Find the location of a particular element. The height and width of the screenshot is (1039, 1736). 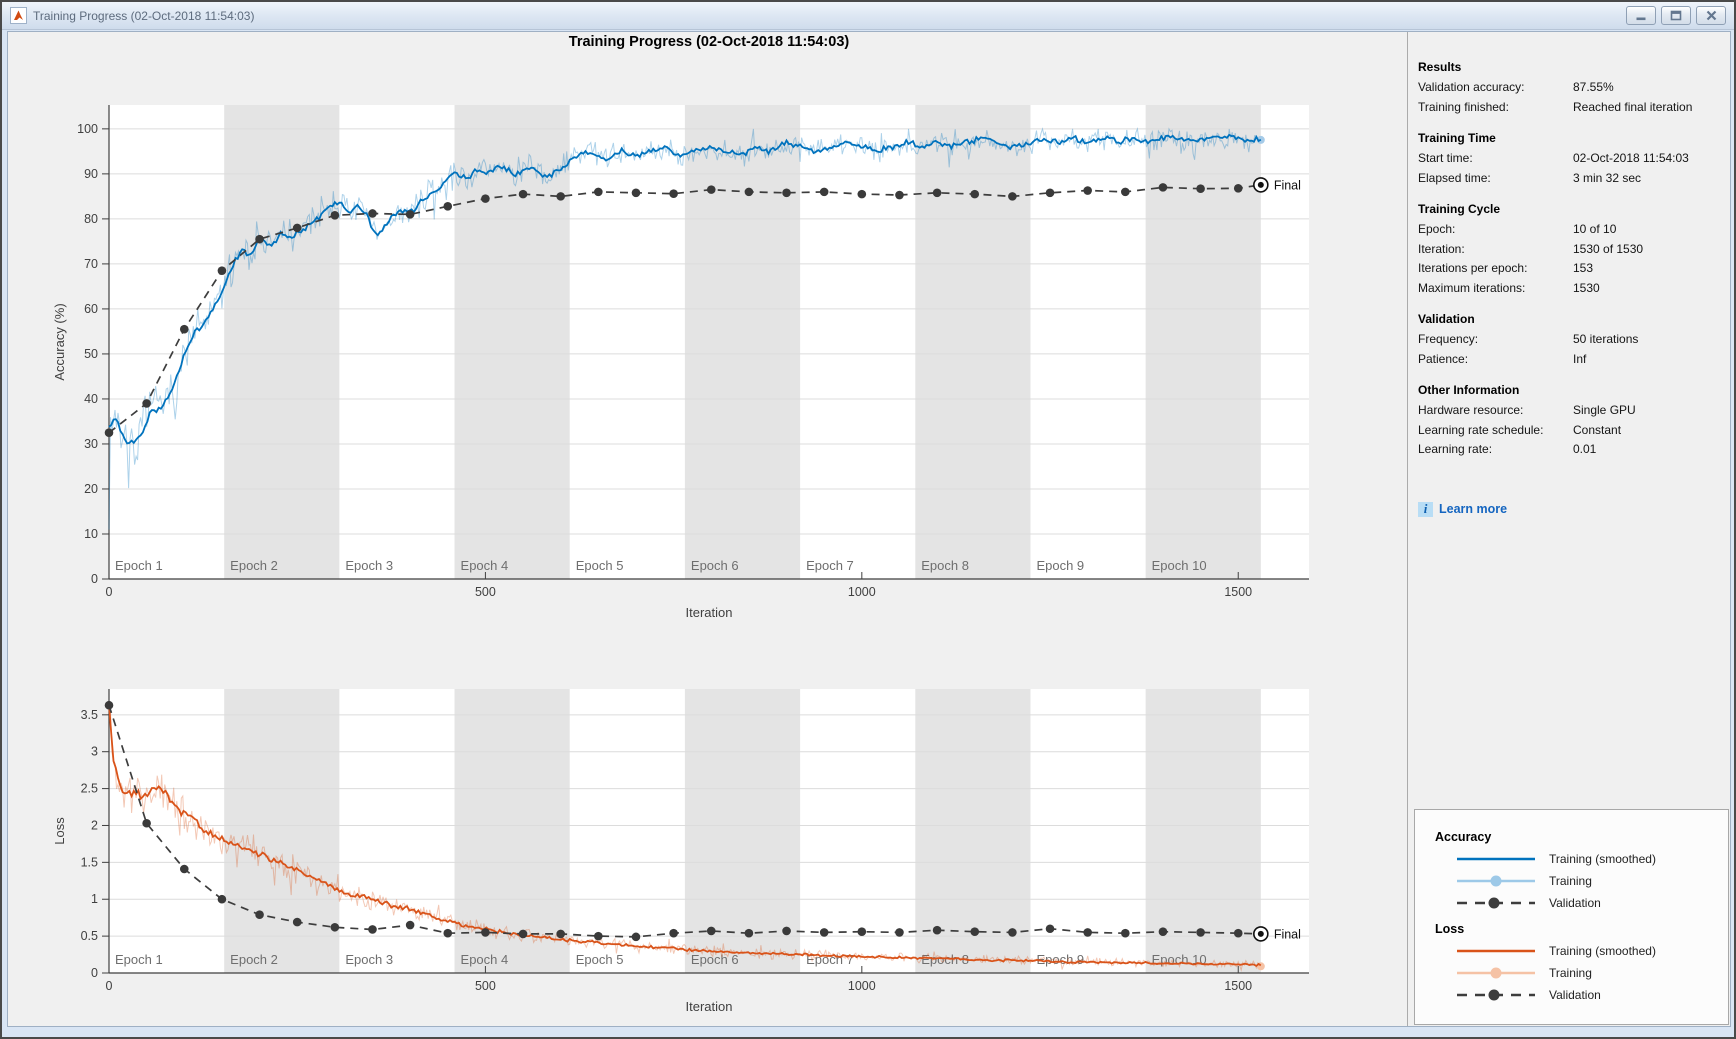

panel-value: Inf is located at coordinates (1580, 358).